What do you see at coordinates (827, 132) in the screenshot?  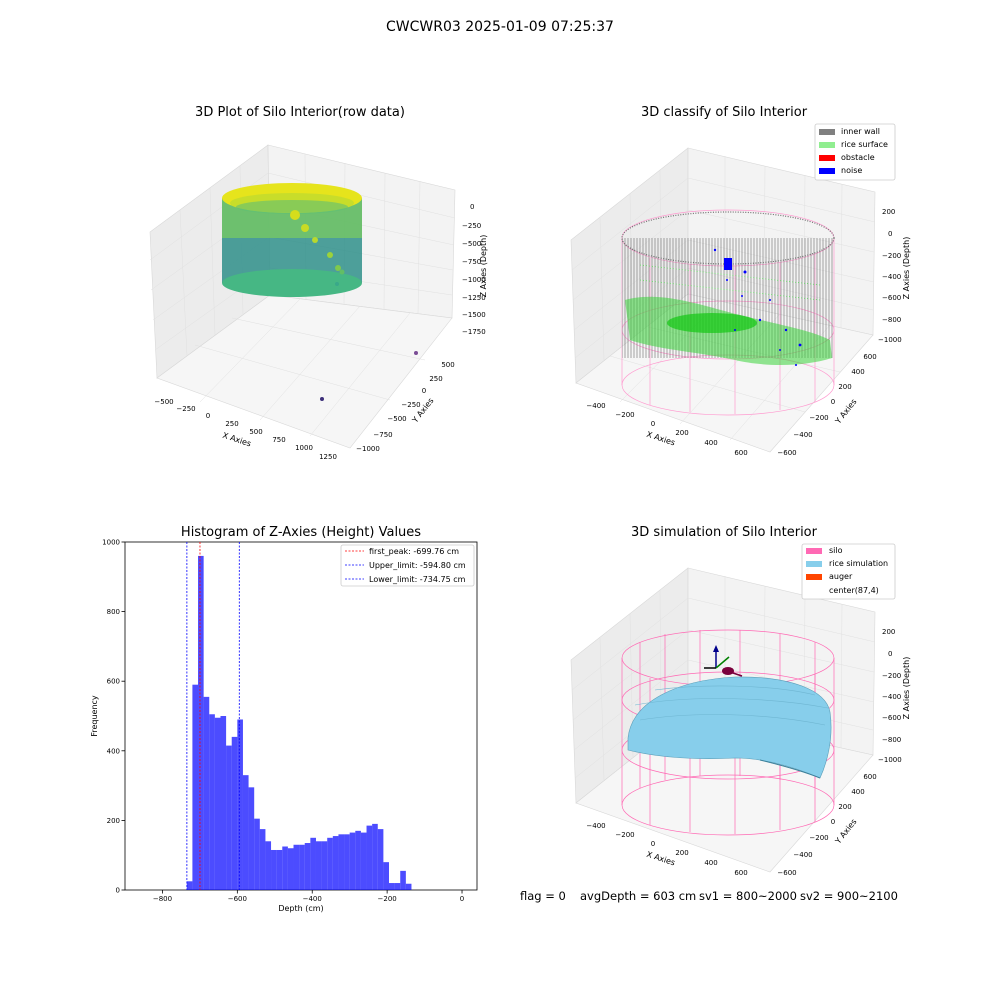 I see `legend-swatch-inner-wall` at bounding box center [827, 132].